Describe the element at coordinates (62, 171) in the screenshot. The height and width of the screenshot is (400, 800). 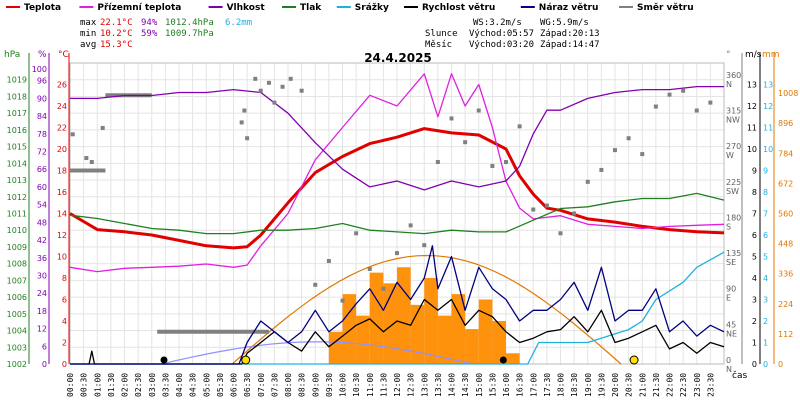
I see `temperature-tick-label: 18` at that location.